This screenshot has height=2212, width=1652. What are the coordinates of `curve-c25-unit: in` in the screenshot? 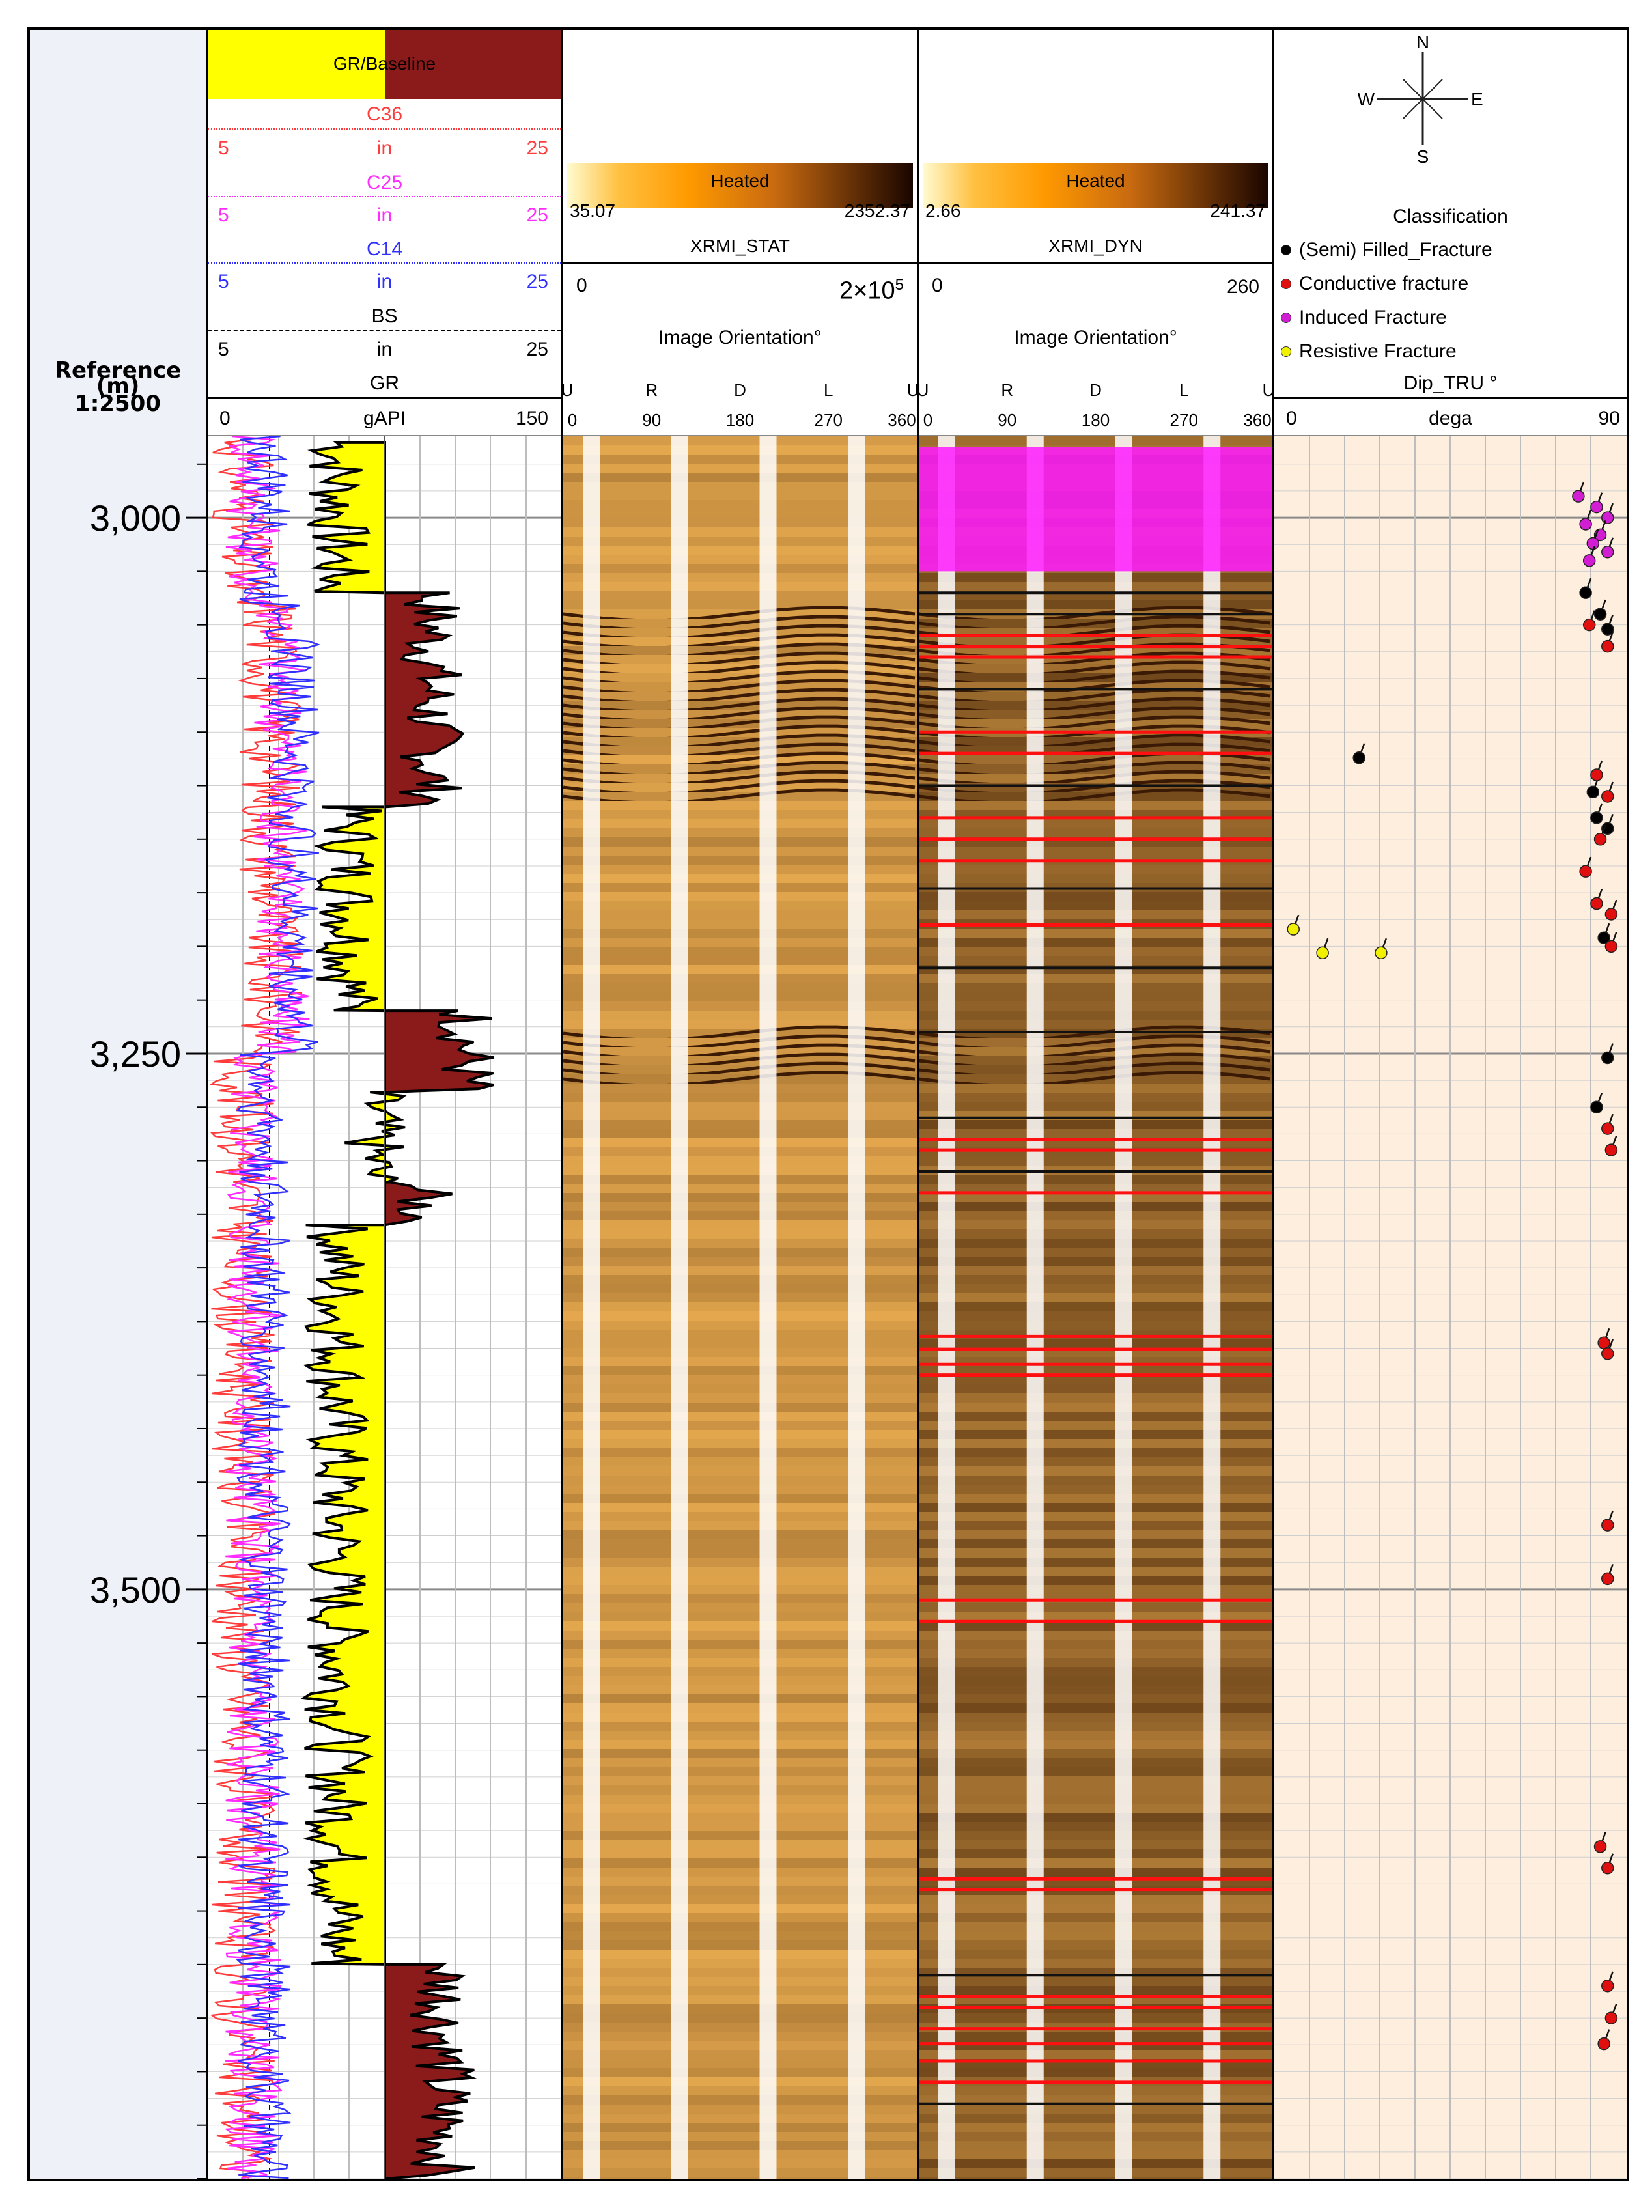 It's located at (385, 215).